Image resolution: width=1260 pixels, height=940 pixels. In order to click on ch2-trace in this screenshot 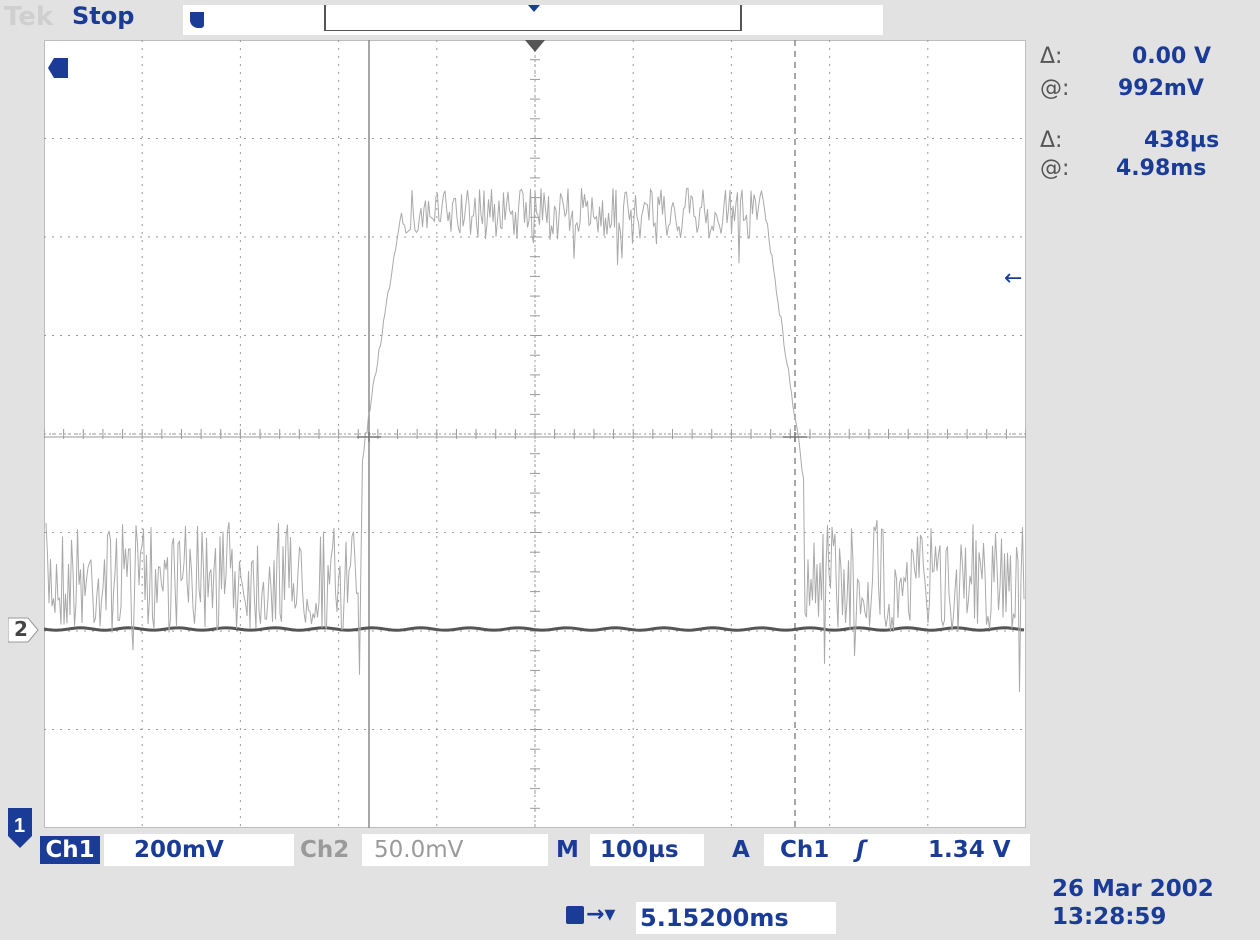, I will do `click(534, 629)`.